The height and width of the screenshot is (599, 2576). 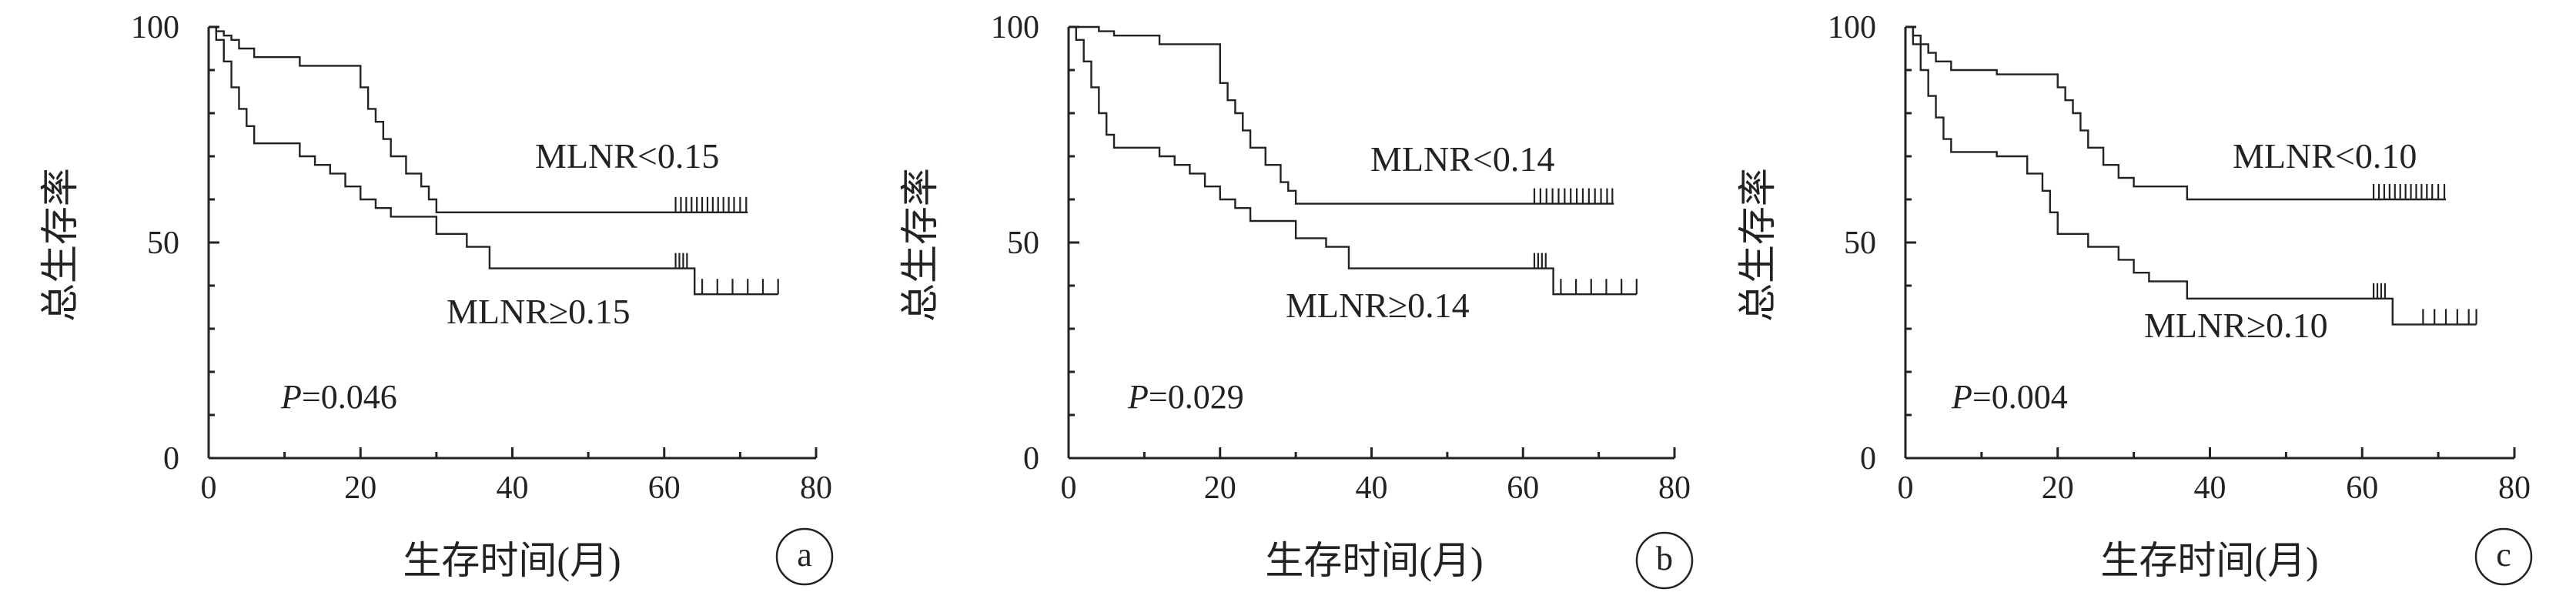 I want to click on panel-label: b, so click(x=1665, y=558).